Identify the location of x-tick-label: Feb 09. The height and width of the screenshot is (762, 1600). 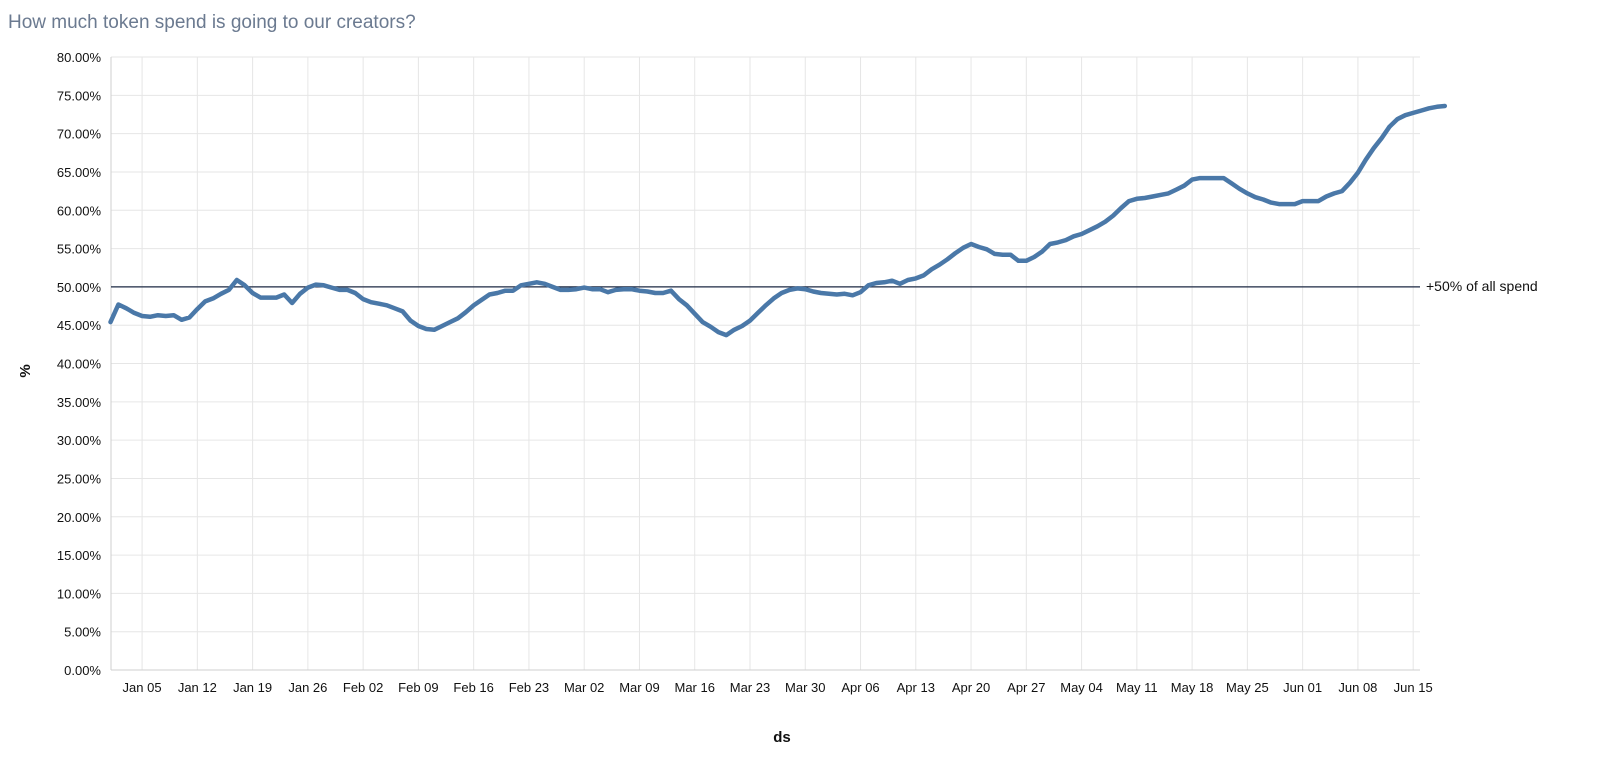
(418, 687).